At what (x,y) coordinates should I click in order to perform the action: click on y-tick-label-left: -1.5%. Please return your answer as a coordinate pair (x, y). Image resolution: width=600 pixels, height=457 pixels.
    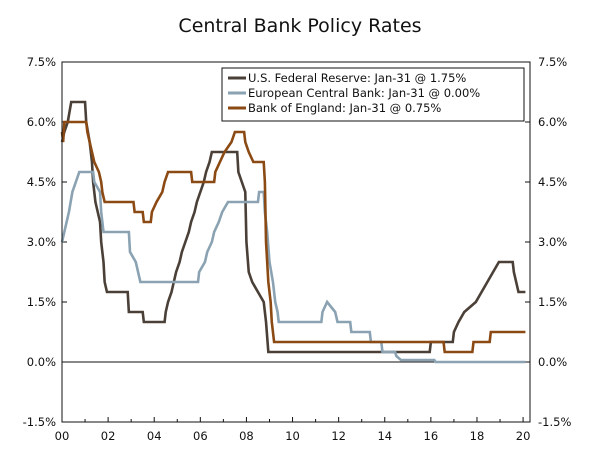
    Looking at the image, I should click on (39, 422).